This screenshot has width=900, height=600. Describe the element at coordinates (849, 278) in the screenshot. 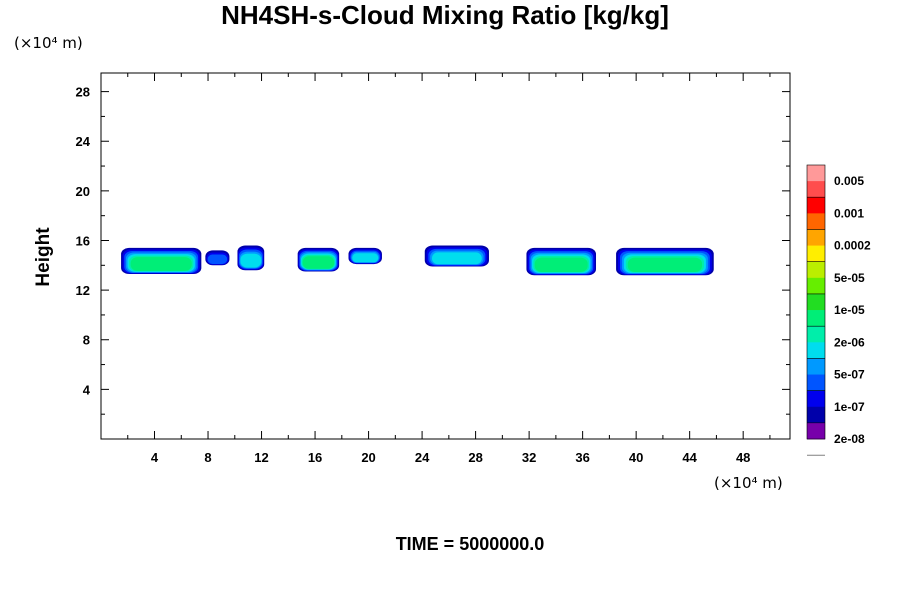

I see `colorbar-label: 5e-05` at that location.